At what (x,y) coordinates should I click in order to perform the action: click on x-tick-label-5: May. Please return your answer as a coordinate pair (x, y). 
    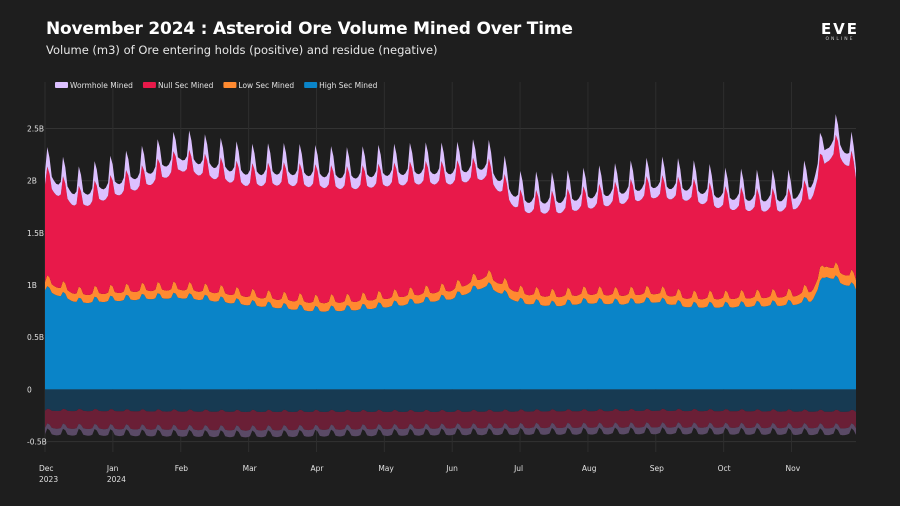
    Looking at the image, I should click on (386, 468).